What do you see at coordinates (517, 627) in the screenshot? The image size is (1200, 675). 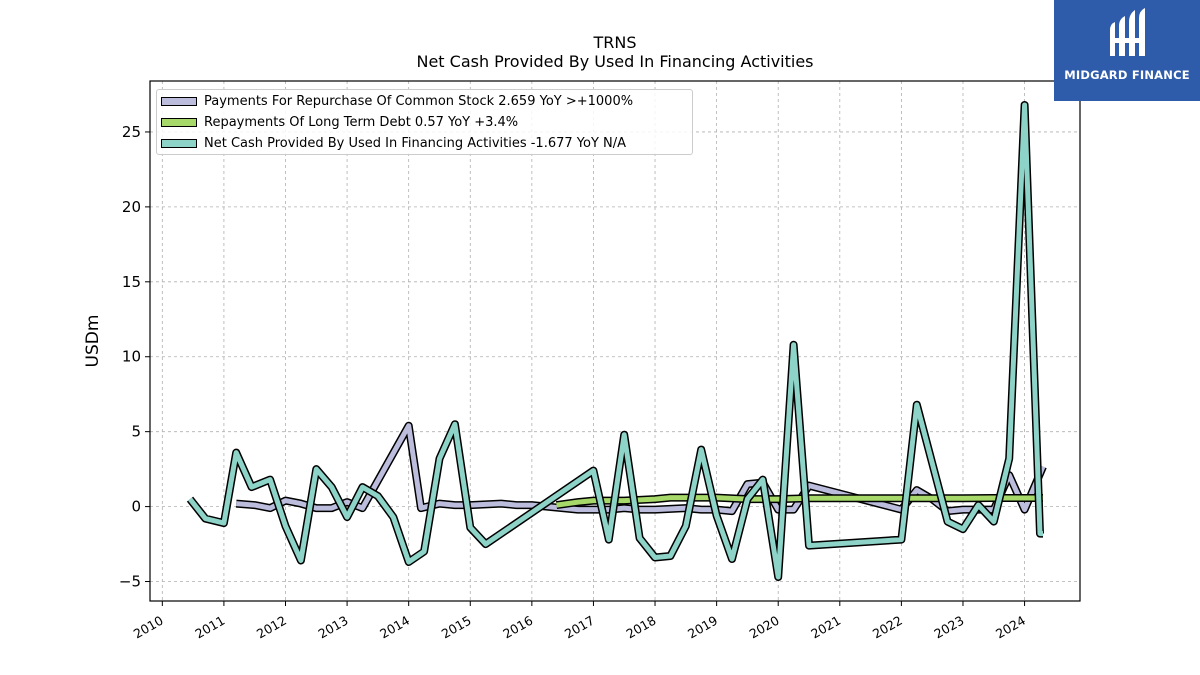 I see `x-tick-label: 2016` at bounding box center [517, 627].